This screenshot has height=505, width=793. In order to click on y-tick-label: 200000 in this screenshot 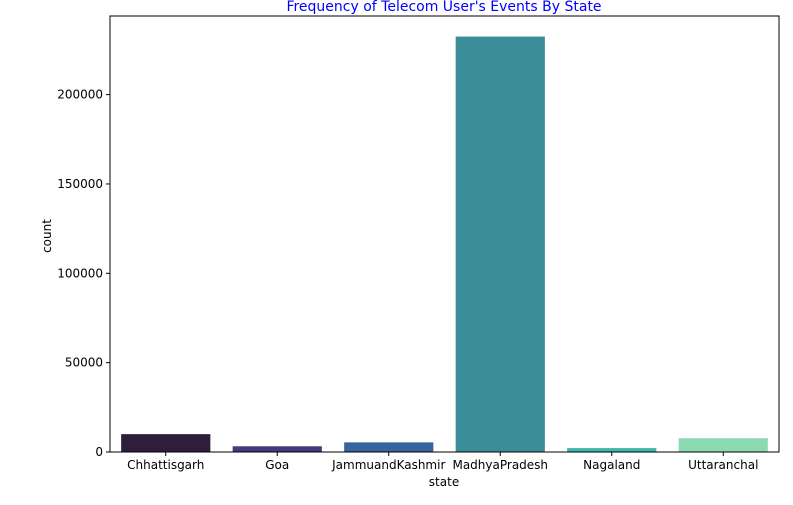, I will do `click(80, 95)`.